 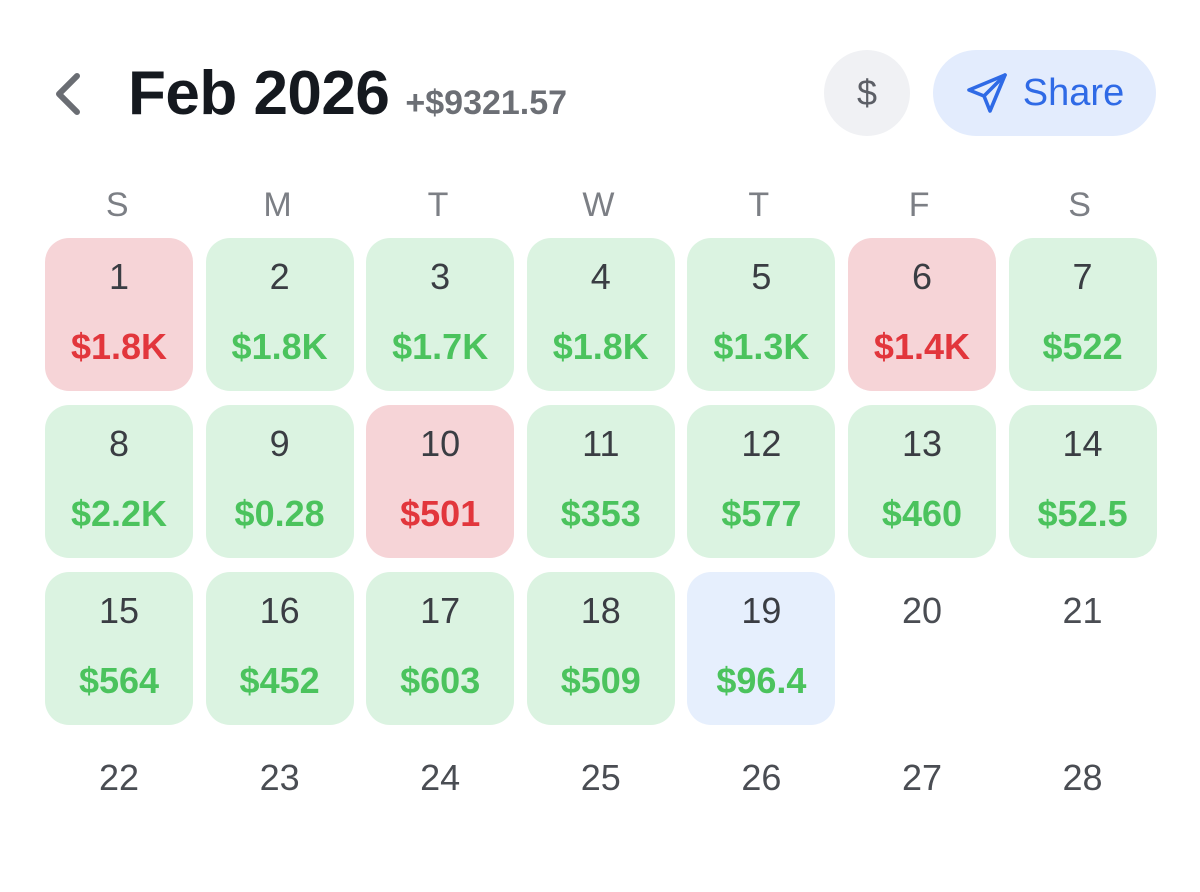 I want to click on day-number: 4, so click(x=600, y=276).